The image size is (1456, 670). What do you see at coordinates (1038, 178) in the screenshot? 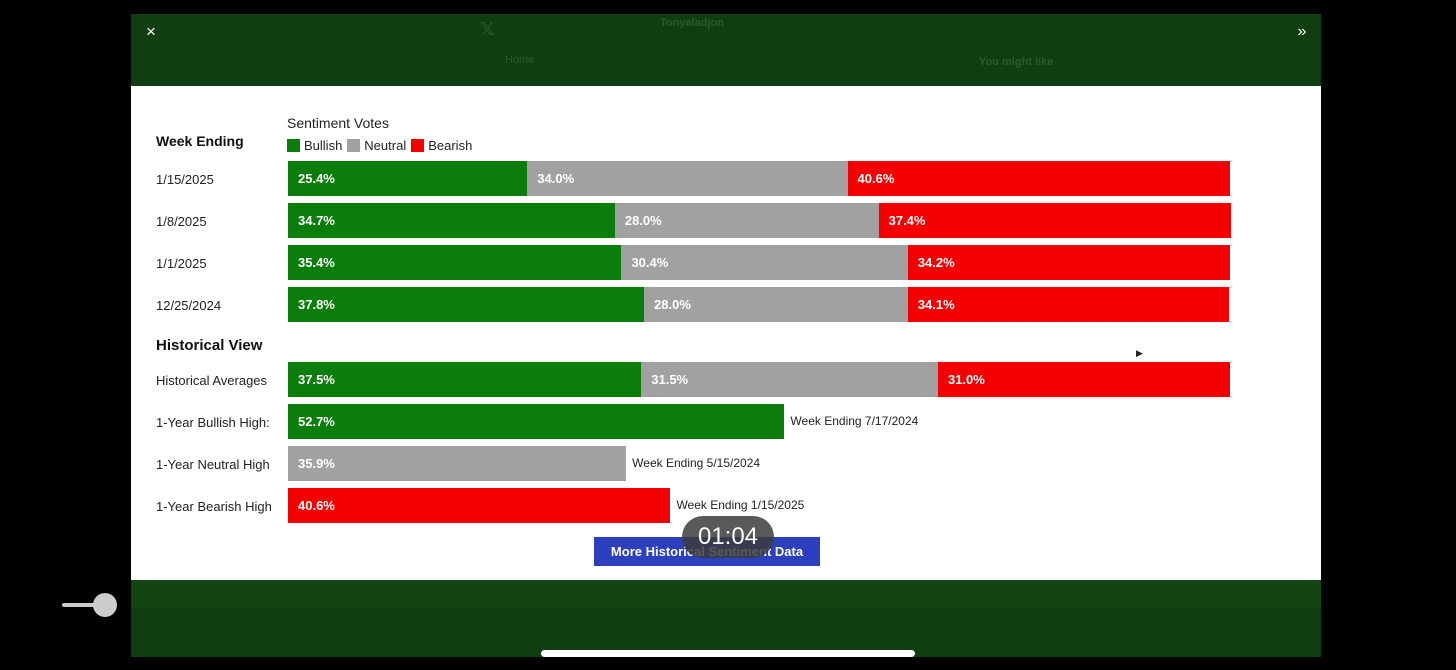
I see `bar-segment-bearish: 40.6%` at bounding box center [1038, 178].